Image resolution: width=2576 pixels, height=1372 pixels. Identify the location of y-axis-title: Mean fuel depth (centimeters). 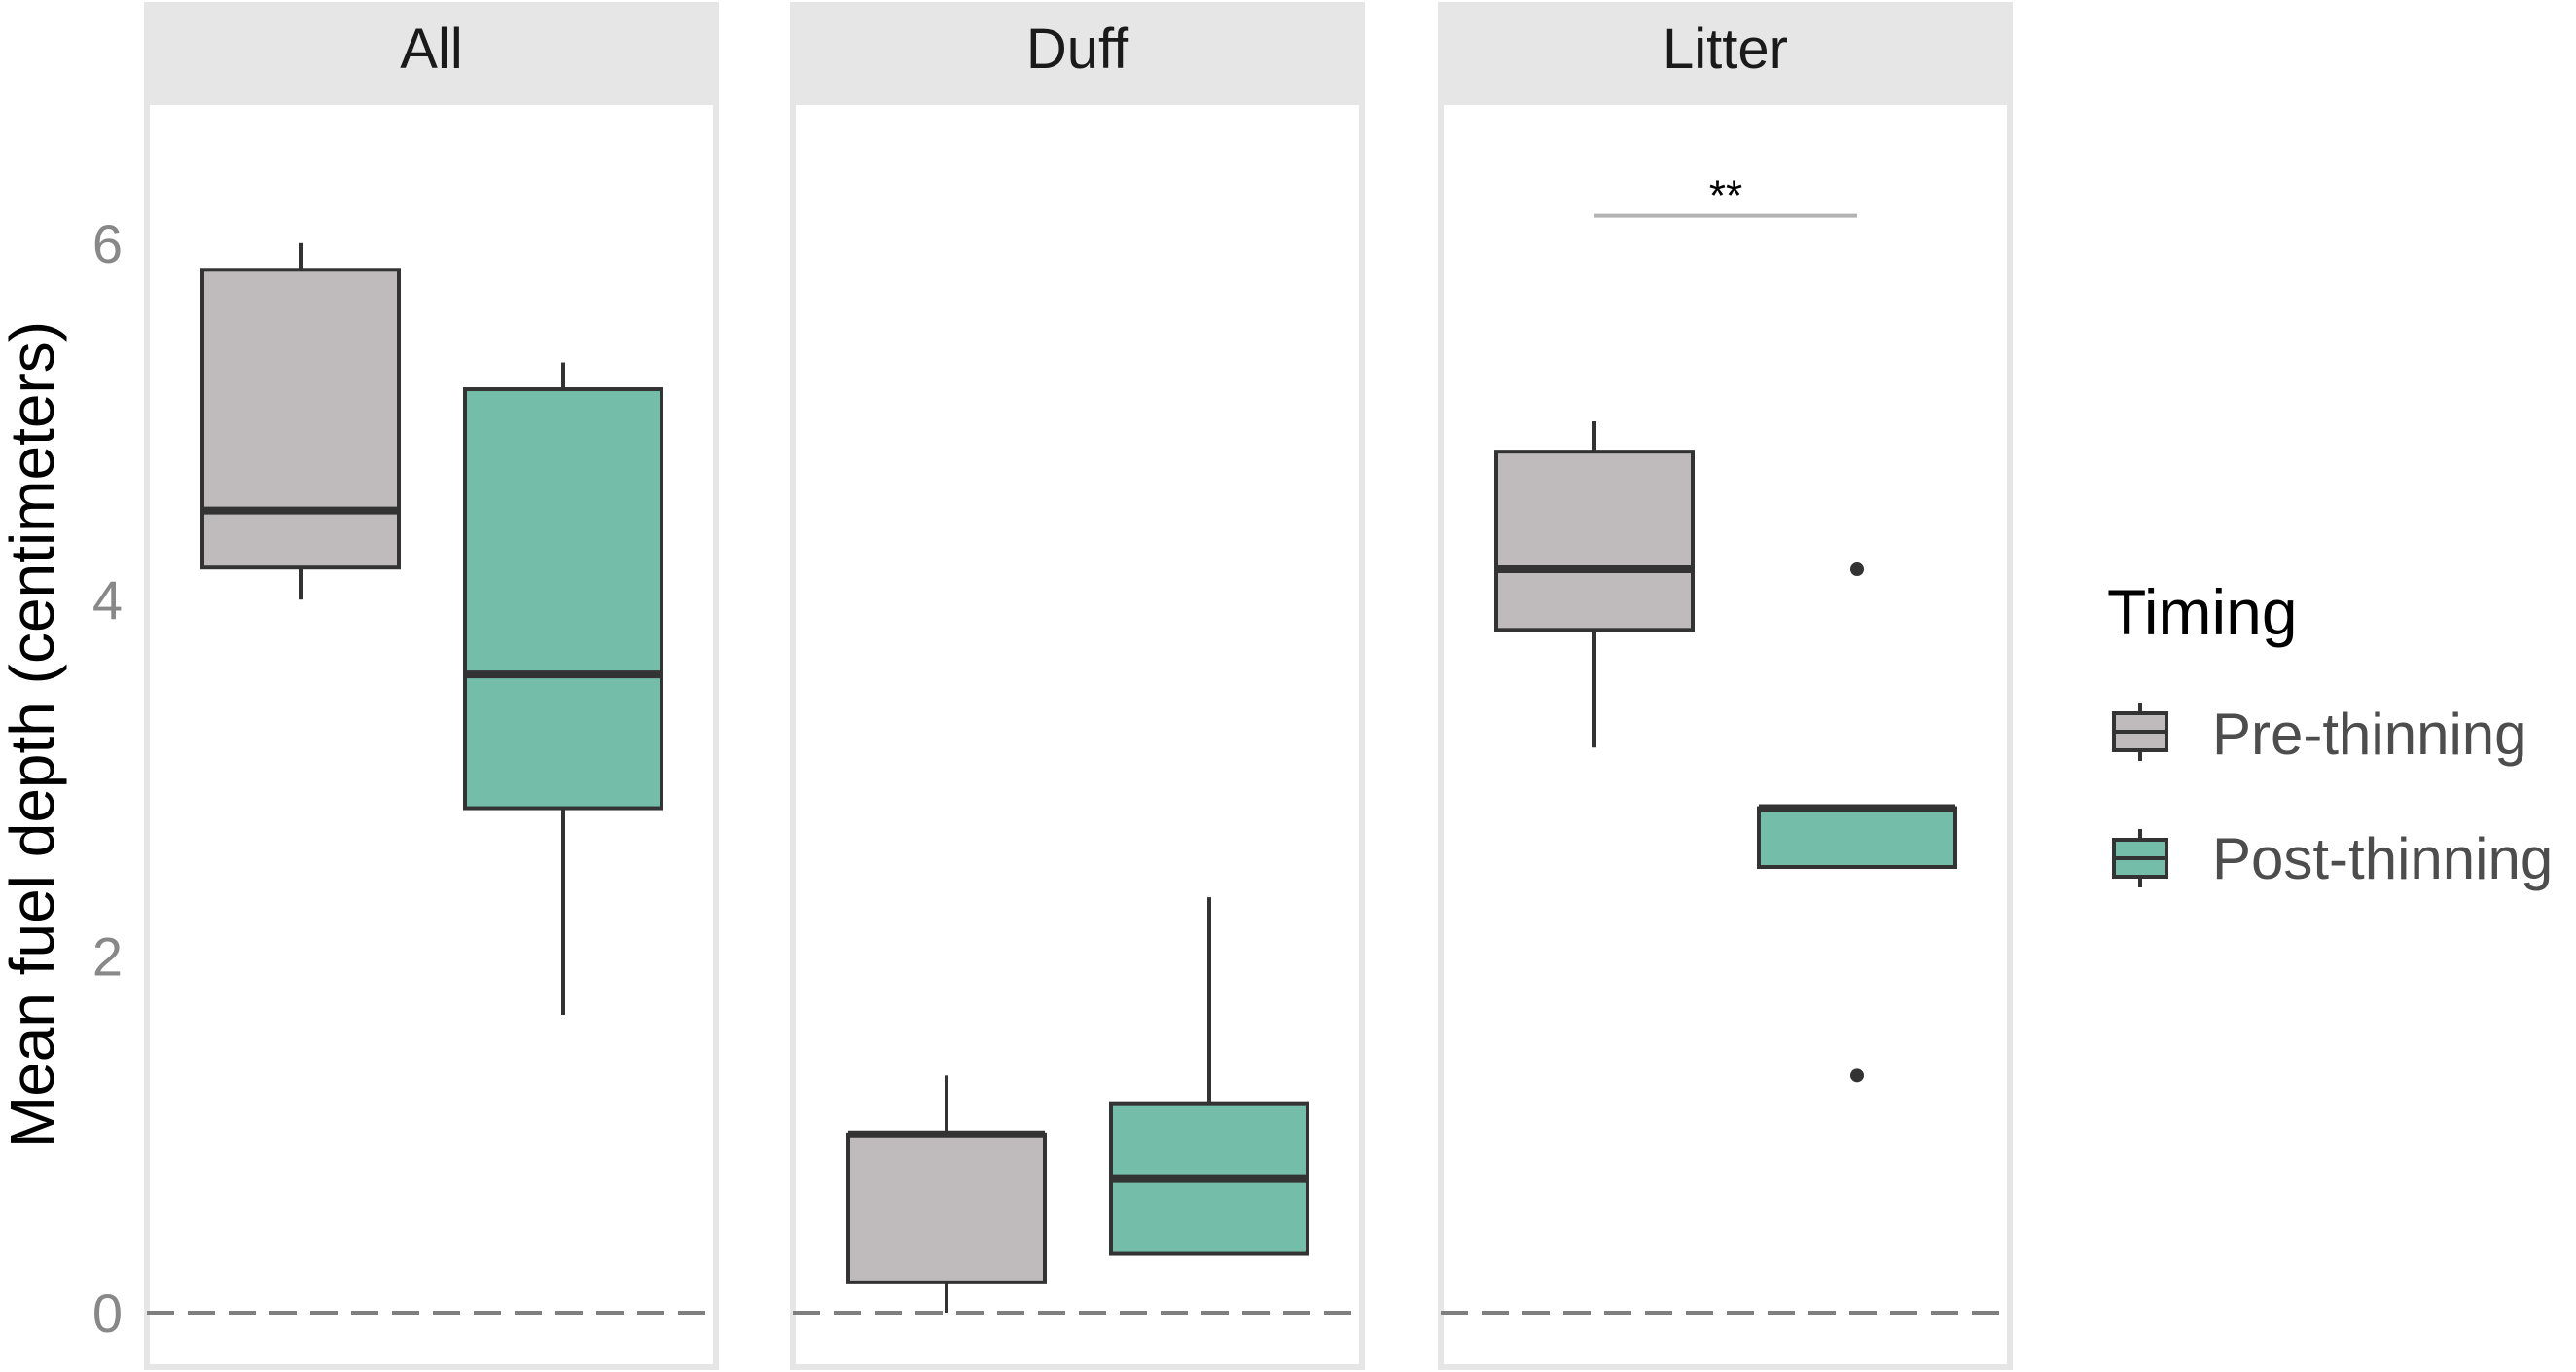
(33, 734).